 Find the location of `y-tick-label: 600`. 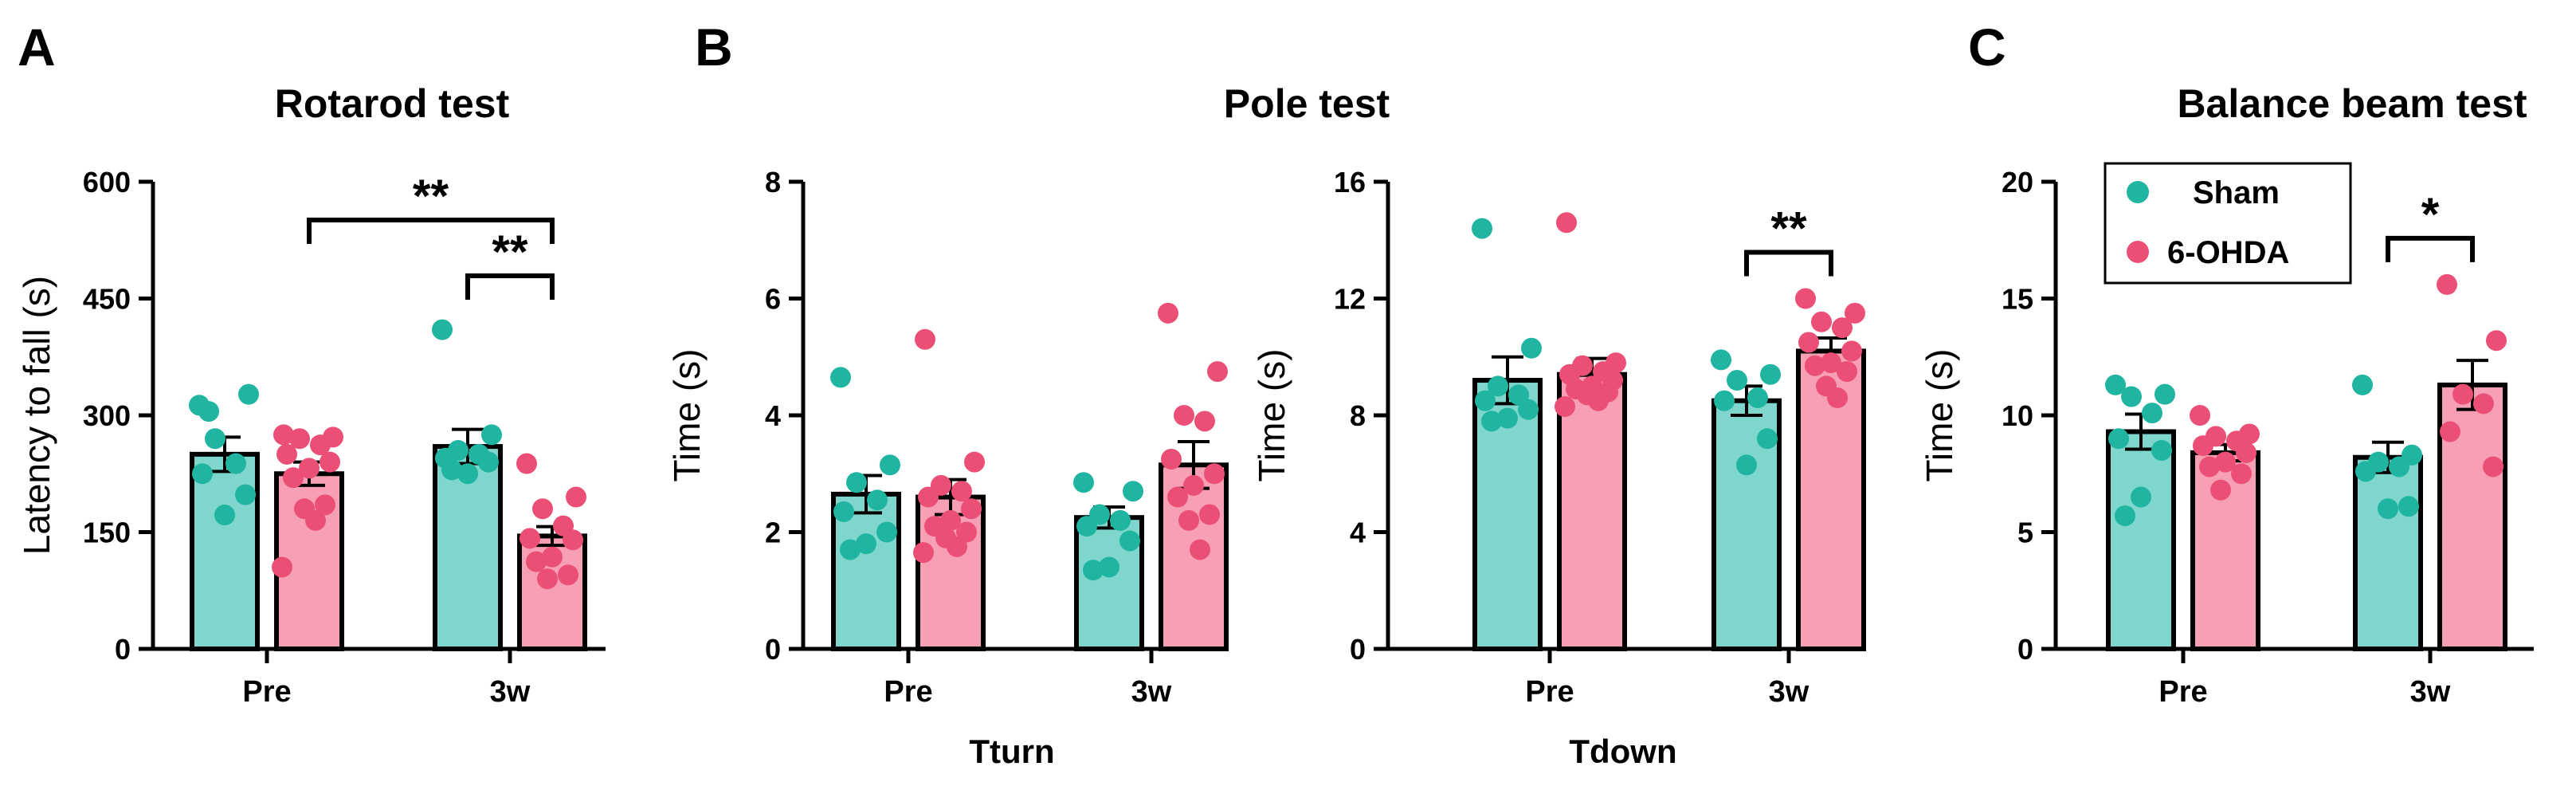

y-tick-label: 600 is located at coordinates (107, 182).